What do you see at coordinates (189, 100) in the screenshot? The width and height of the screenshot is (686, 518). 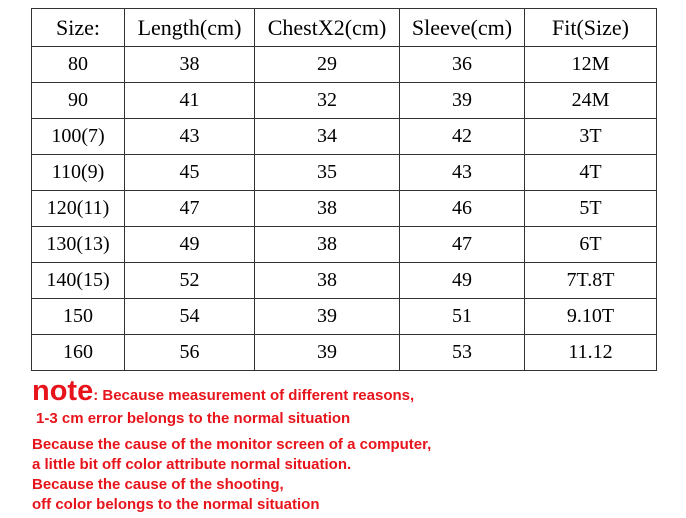 I see `table-cell: 41` at bounding box center [189, 100].